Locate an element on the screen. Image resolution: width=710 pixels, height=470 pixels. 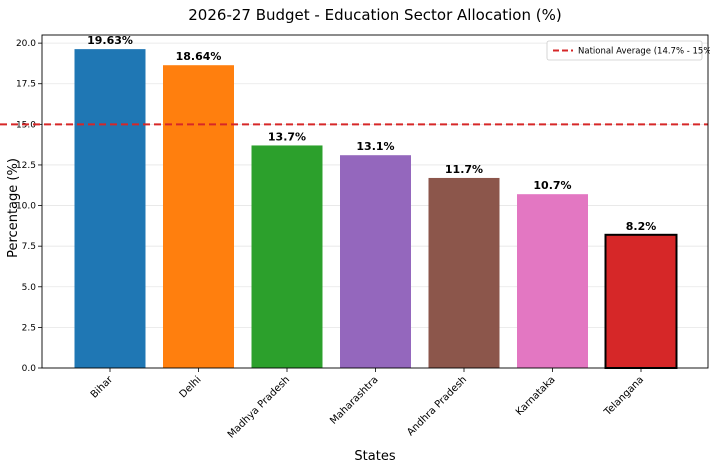
data-label: 10.7% is located at coordinates (552, 185).